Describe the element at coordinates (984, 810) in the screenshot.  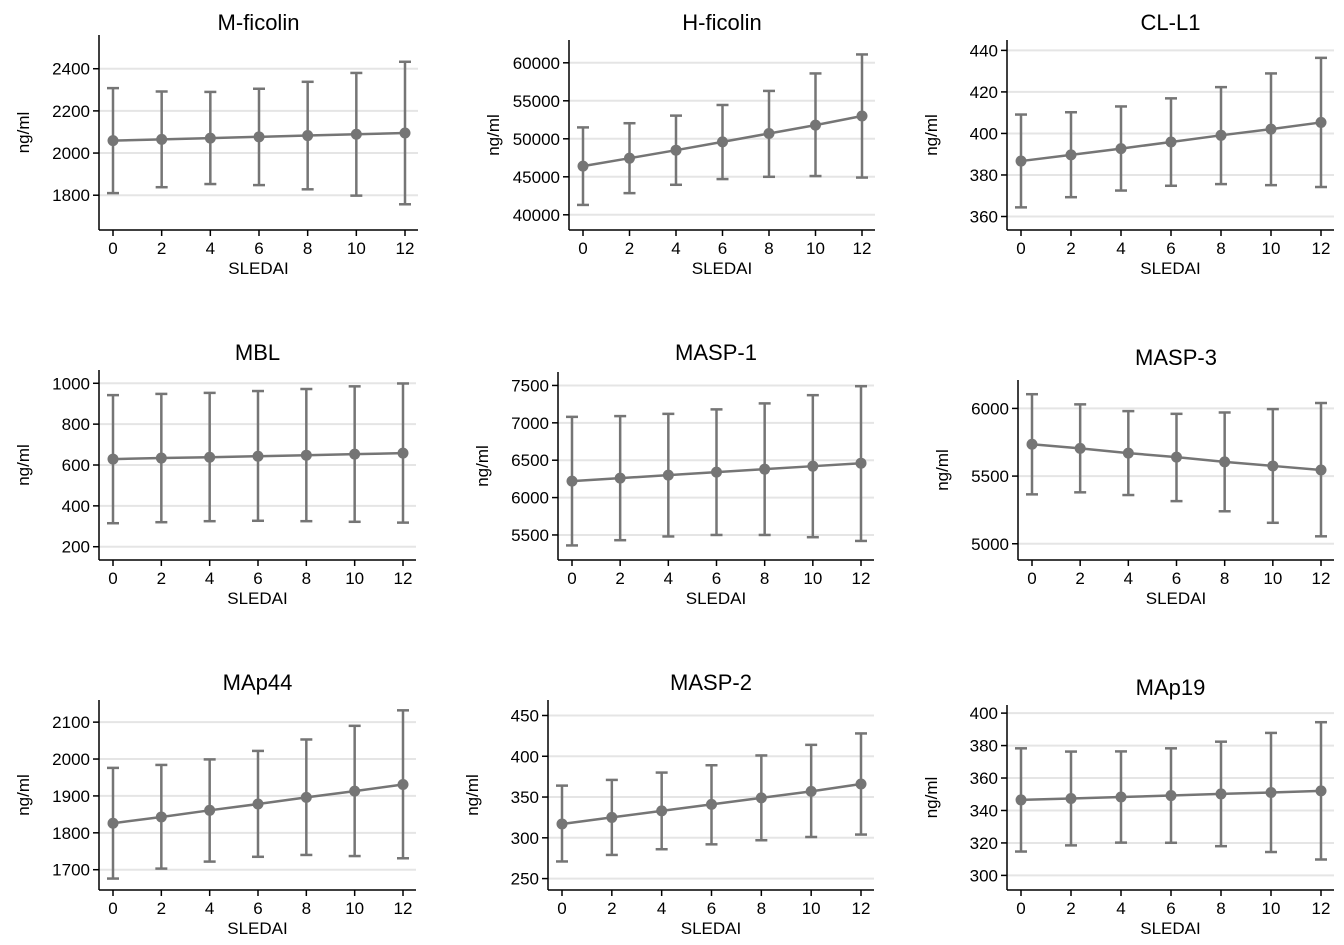
I see `y-tick-label: 340` at that location.